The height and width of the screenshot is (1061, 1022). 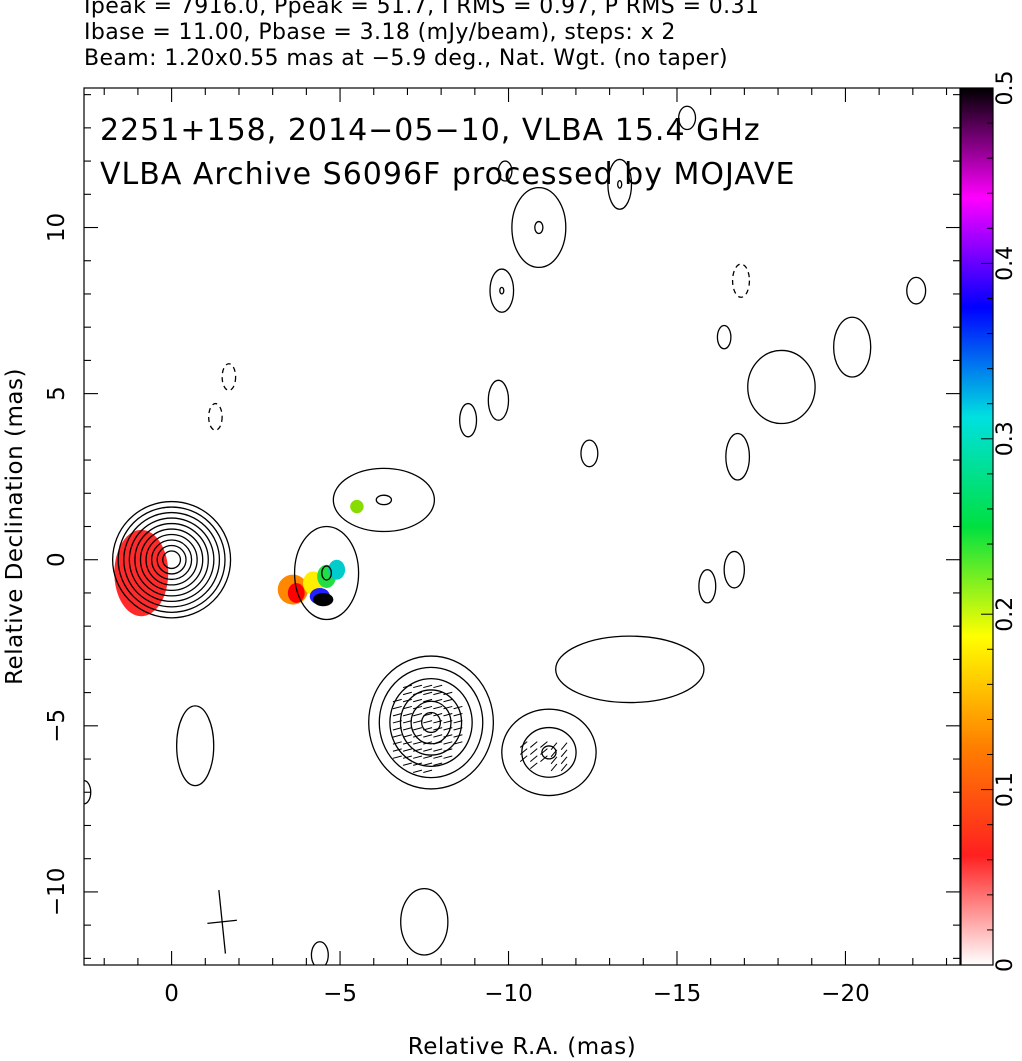 What do you see at coordinates (1005, 263) in the screenshot?
I see `colorbar-tick-label: 0.4` at bounding box center [1005, 263].